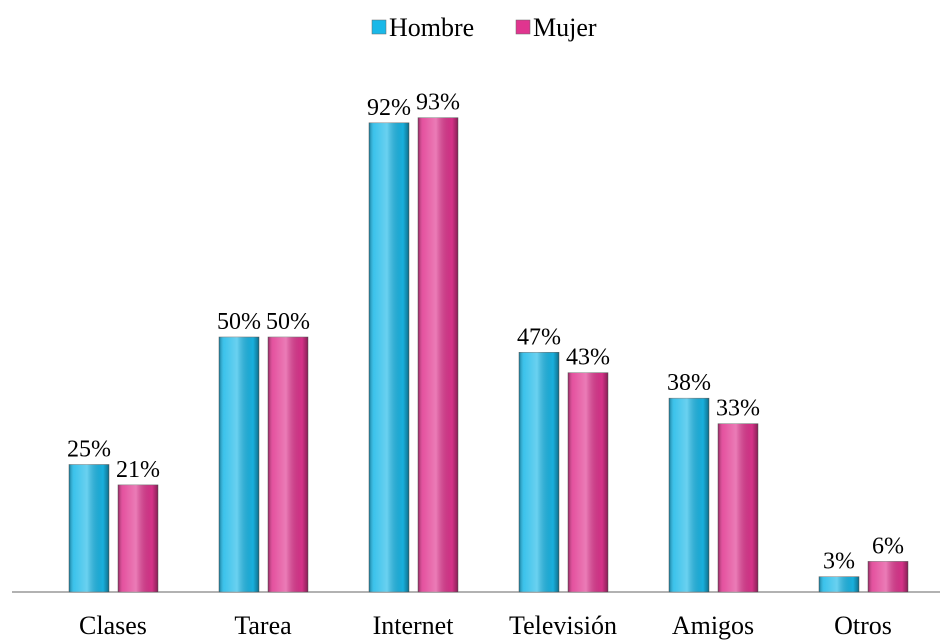 The width and height of the screenshot is (949, 641). What do you see at coordinates (438, 103) in the screenshot?
I see `data-label: 93%` at bounding box center [438, 103].